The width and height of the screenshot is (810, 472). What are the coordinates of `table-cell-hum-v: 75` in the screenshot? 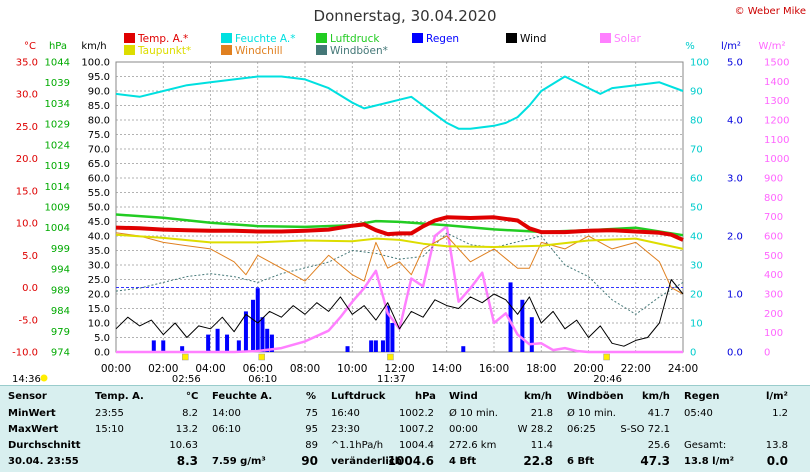 It's located at (311, 413).